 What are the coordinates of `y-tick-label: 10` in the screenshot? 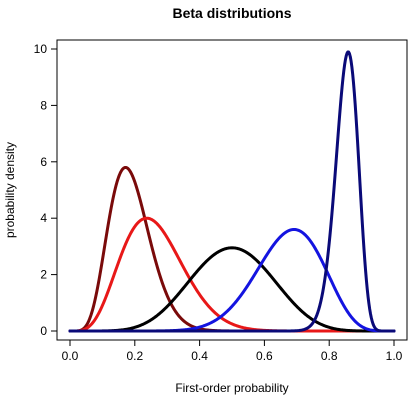 It's located at (41, 49).